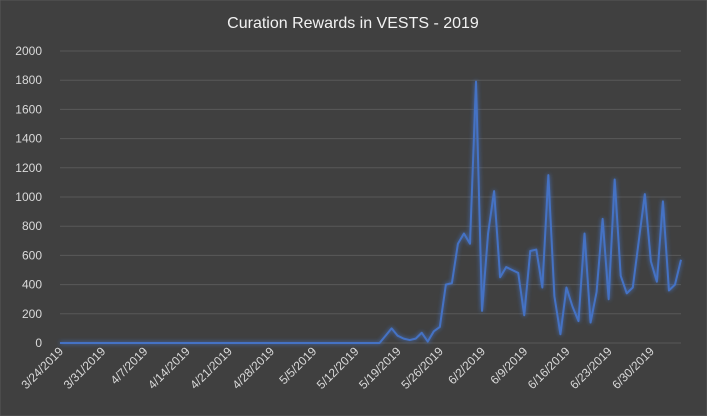 This screenshot has height=416, width=707. I want to click on y-tick-label: 1800, so click(28, 80).